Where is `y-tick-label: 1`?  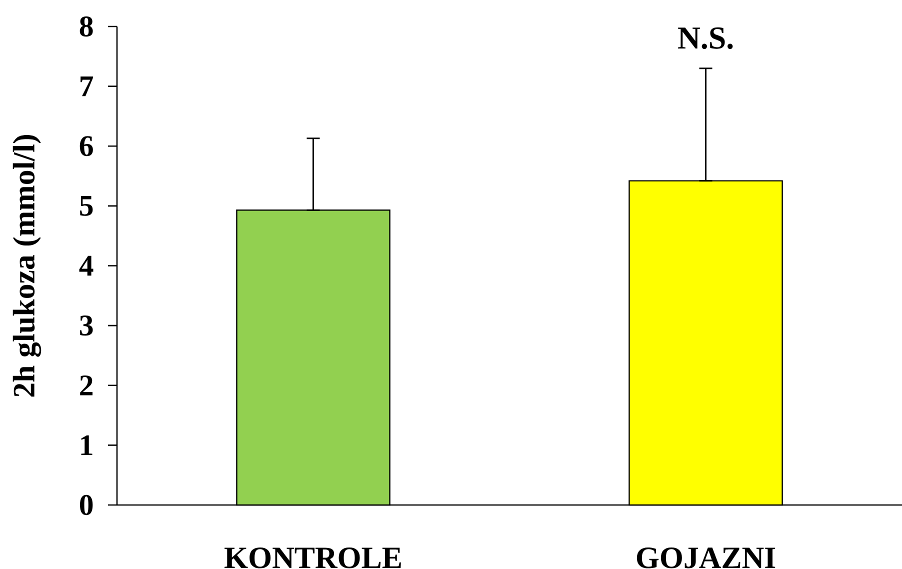
y-tick-label: 1 is located at coordinates (86, 445).